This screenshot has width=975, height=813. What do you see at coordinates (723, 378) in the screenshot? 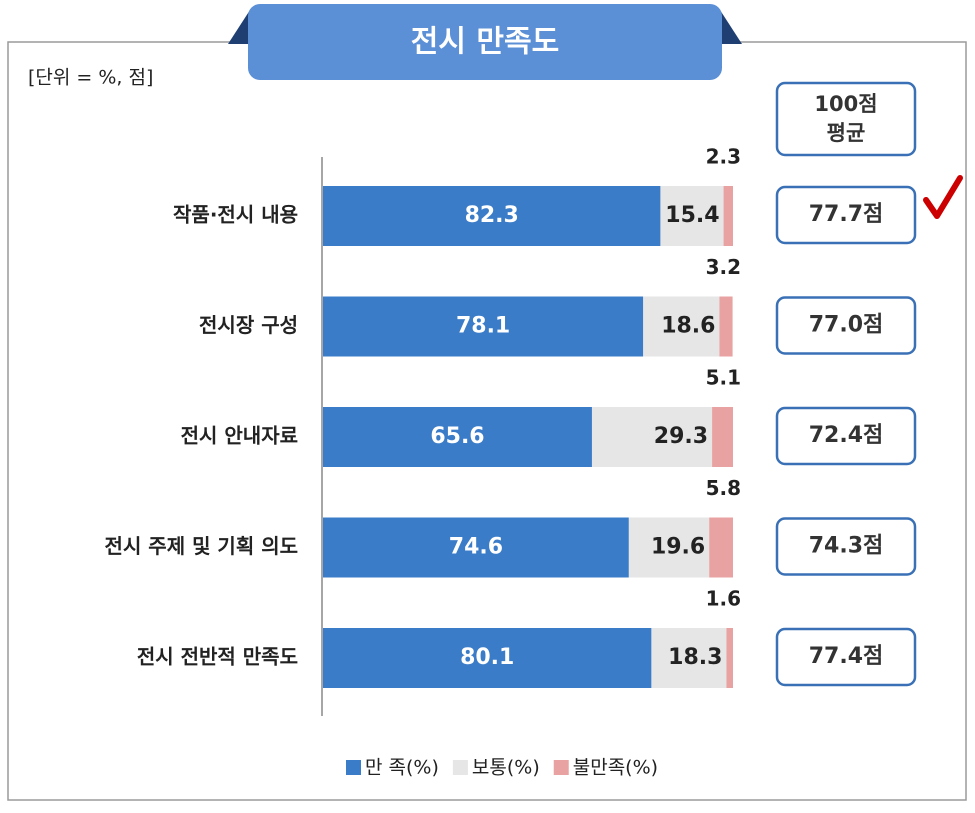
I see `data-label: 5.1` at bounding box center [723, 378].